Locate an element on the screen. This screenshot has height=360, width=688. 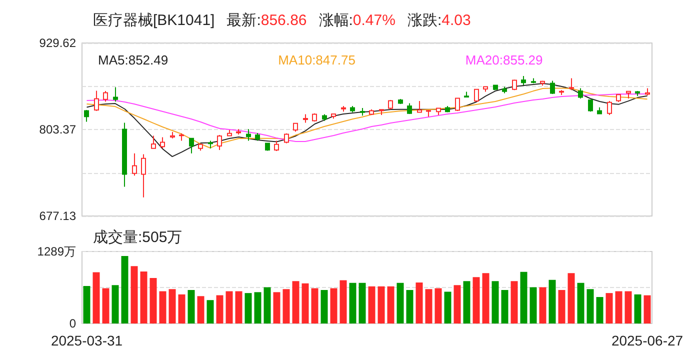
line-series is located at coordinates (367, 117).